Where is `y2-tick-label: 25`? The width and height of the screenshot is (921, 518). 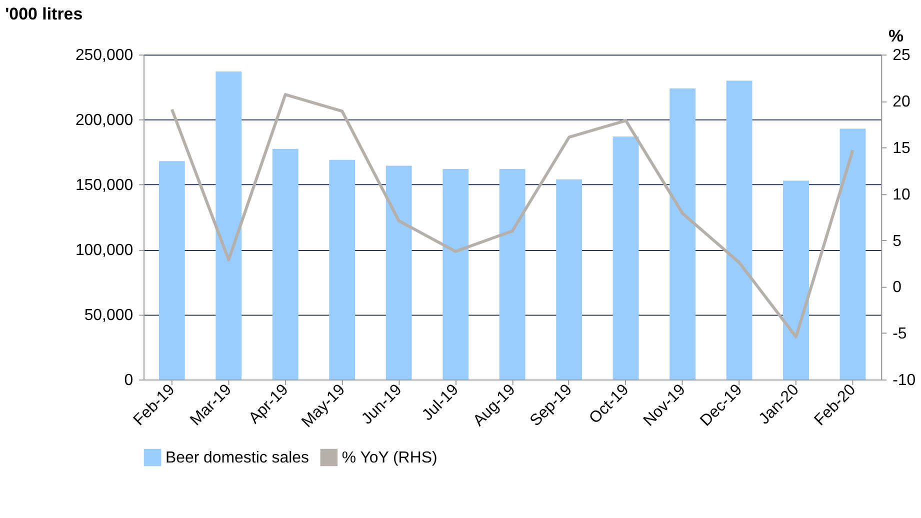
y2-tick-label: 25 is located at coordinates (901, 55).